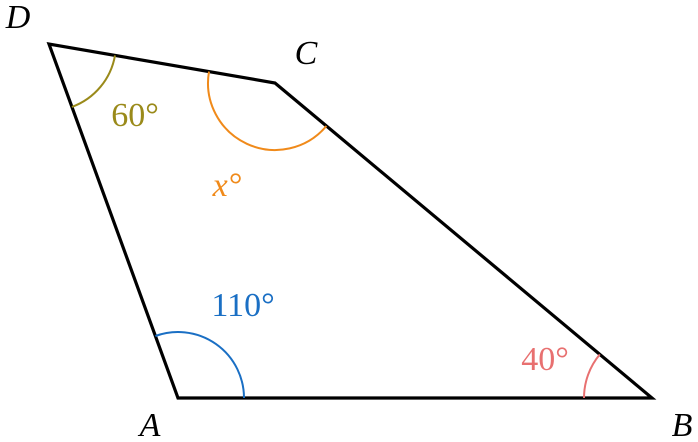  I want to click on angle-label: x°, so click(227, 185).